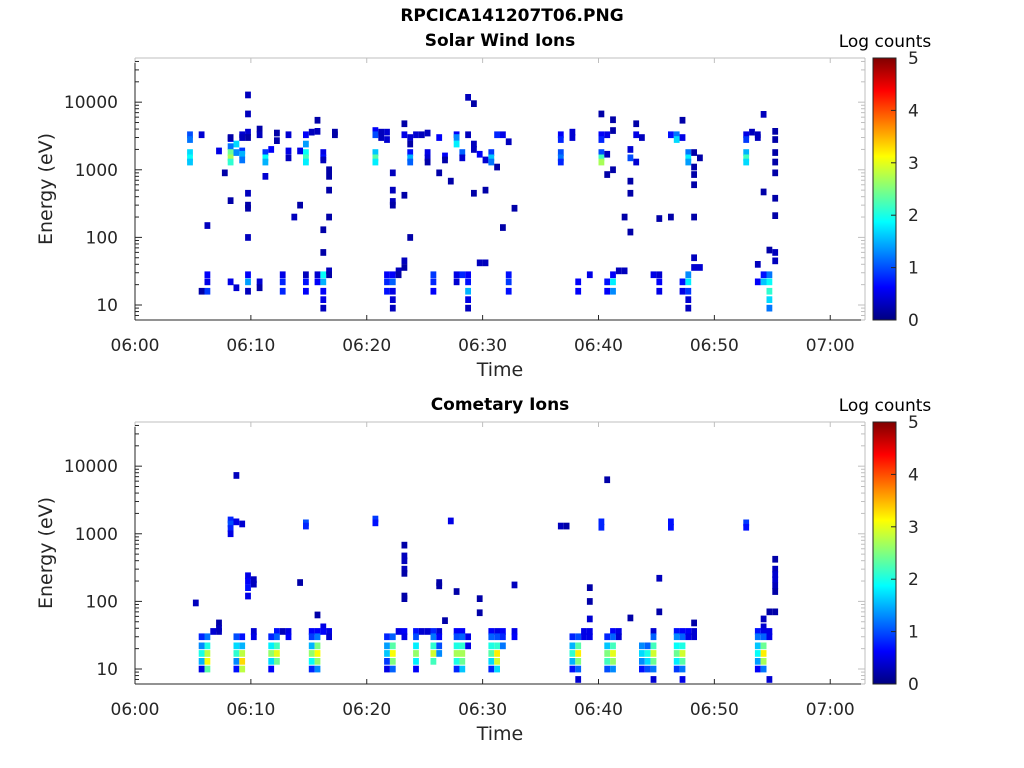  I want to click on x-tick-label: 06:10, so click(250, 346).